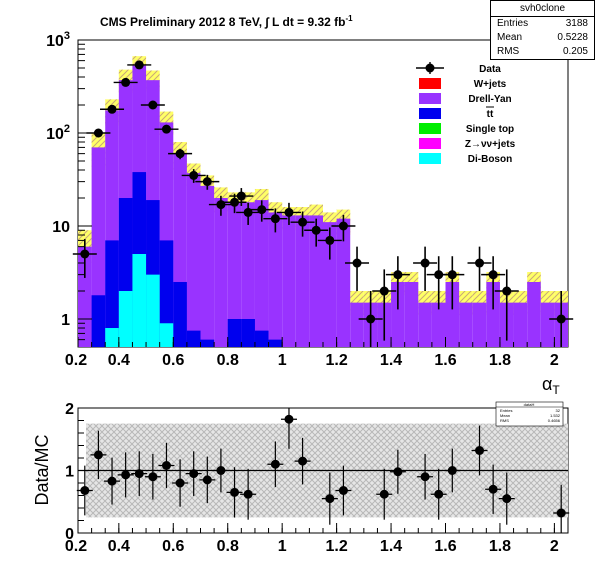 This screenshot has height=572, width=596. I want to click on ratio-stats-value: 0.4656, so click(554, 420).